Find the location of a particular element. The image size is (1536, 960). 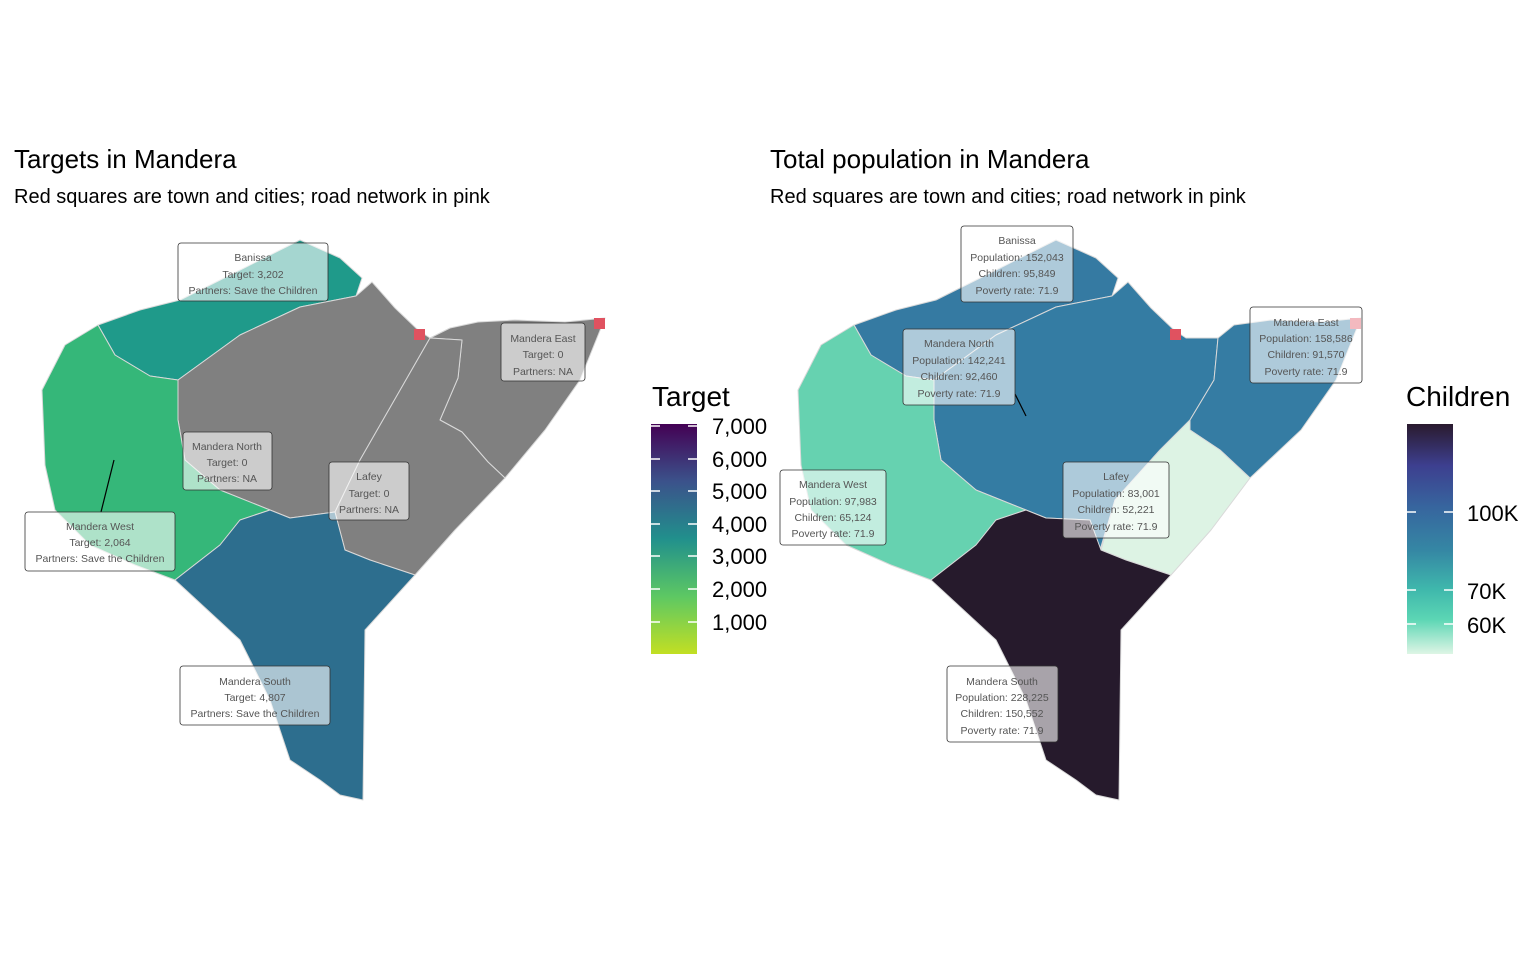

left-legend-tick: 7,000 is located at coordinates (739, 426).